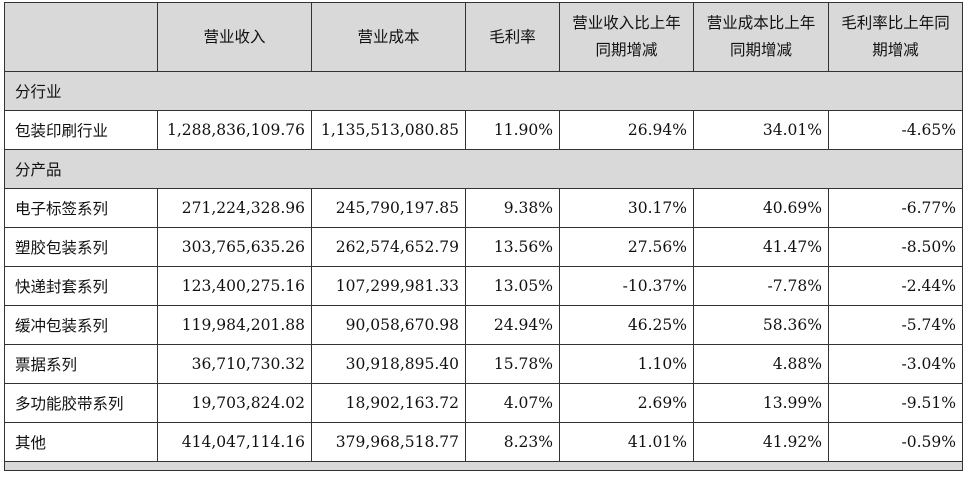 The height and width of the screenshot is (482, 966). Describe the element at coordinates (234, 325) in the screenshot. I see `row-revenue: 119,984,201.88` at that location.